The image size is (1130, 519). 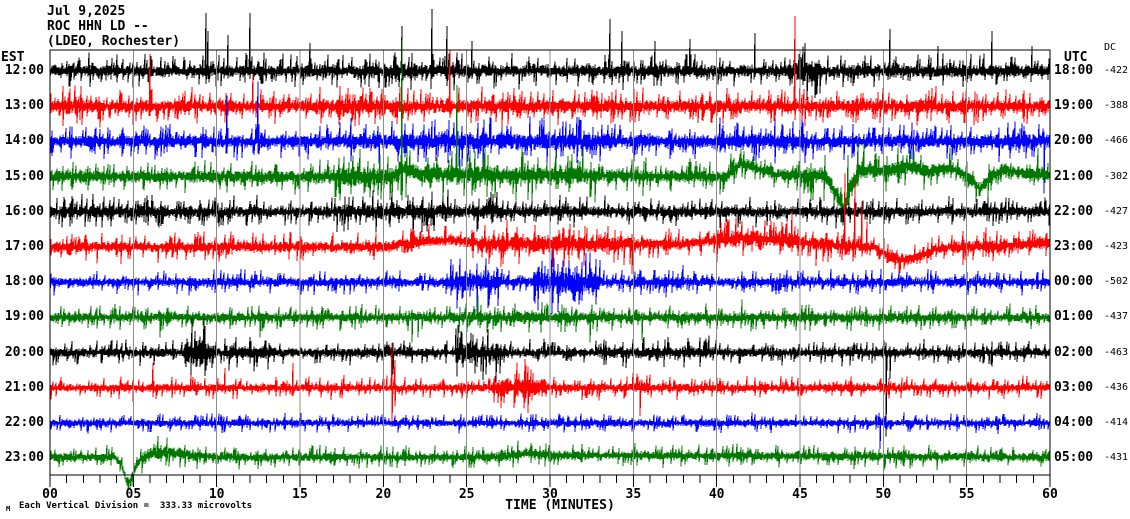 I want to click on x-tick-label-55: 55, so click(x=966, y=494).